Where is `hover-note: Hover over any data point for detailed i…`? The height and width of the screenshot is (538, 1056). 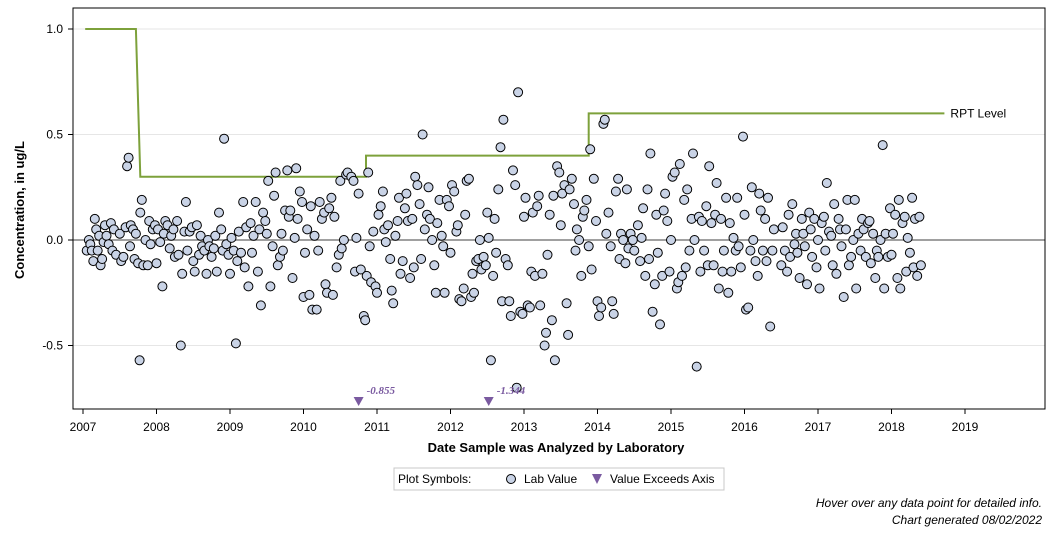
hover-note: Hover over any data point for detailed i… is located at coordinates (928, 503).